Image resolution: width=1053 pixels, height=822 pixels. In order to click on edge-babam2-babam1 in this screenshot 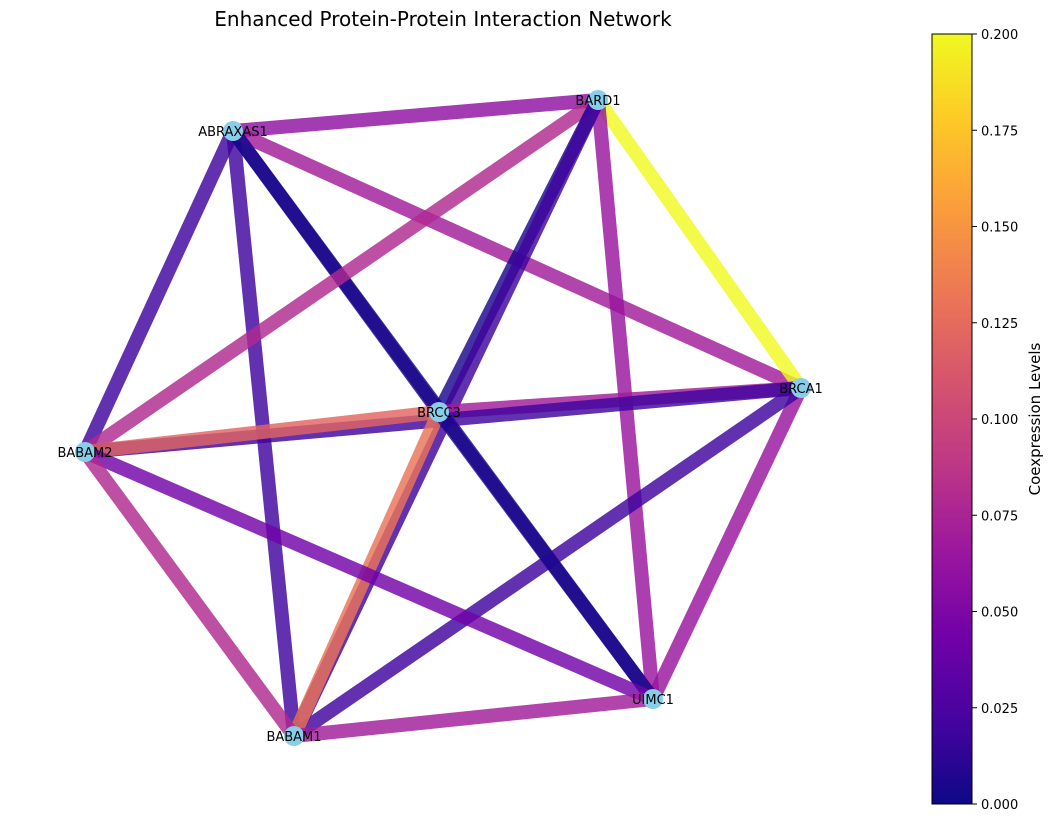, I will do `click(189, 594)`.